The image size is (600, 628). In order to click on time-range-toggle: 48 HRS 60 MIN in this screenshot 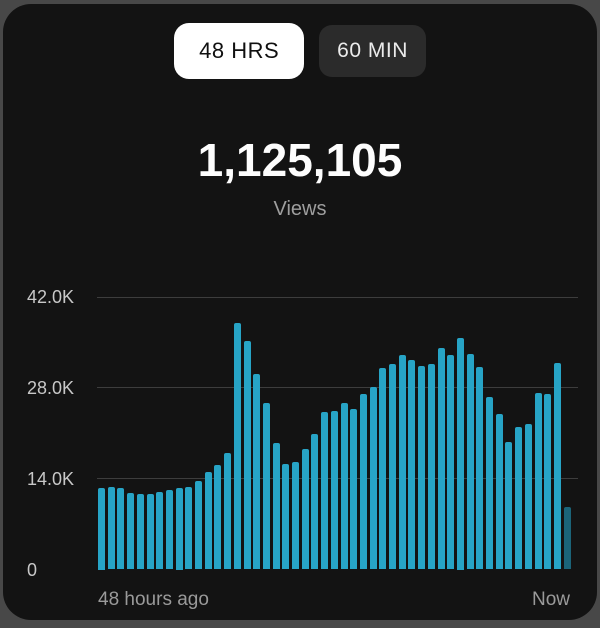, I will do `click(300, 51)`.